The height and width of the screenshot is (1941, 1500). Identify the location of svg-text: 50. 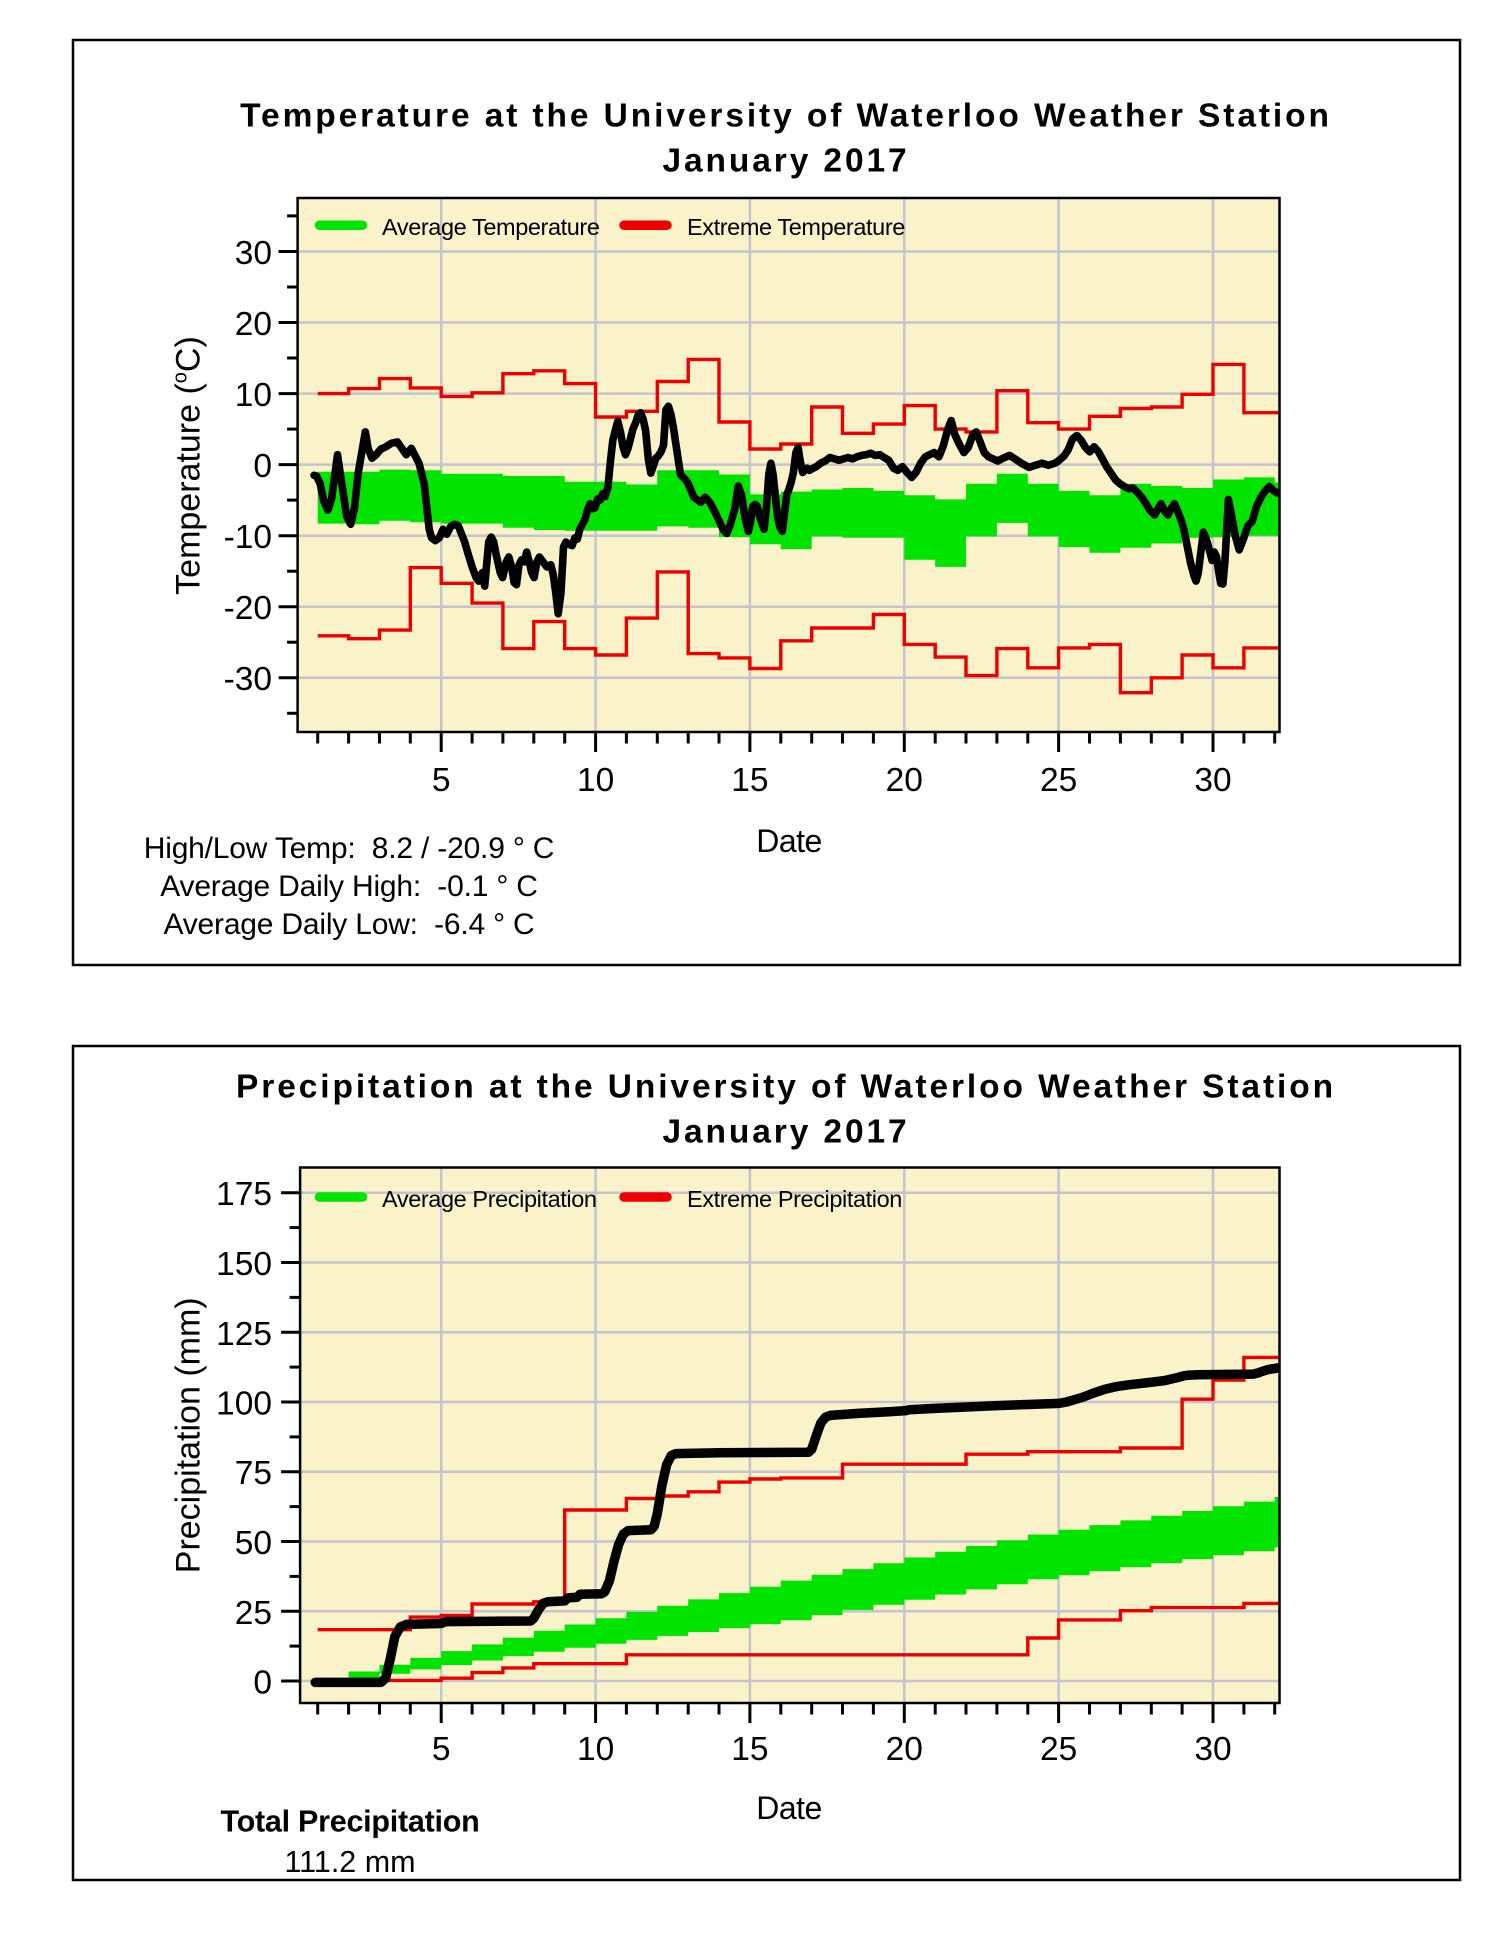
(253, 1543).